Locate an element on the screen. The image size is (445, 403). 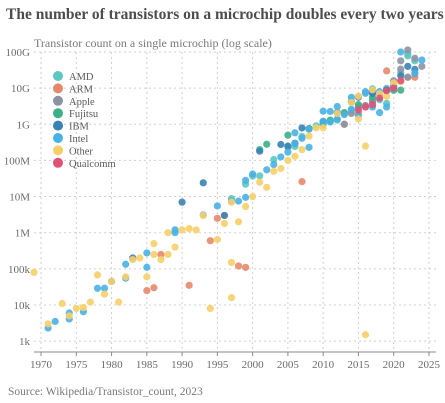
y-tick-label: 10G is located at coordinates (20, 89).